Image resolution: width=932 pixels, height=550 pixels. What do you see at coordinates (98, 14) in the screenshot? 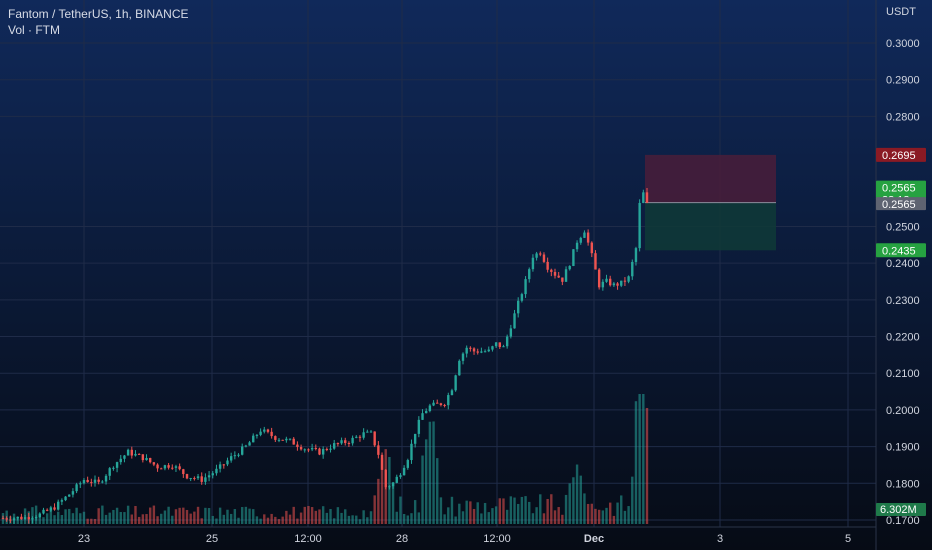
I see `symbol-title: Fantom / TetherUS, 1h, BINANCE` at bounding box center [98, 14].